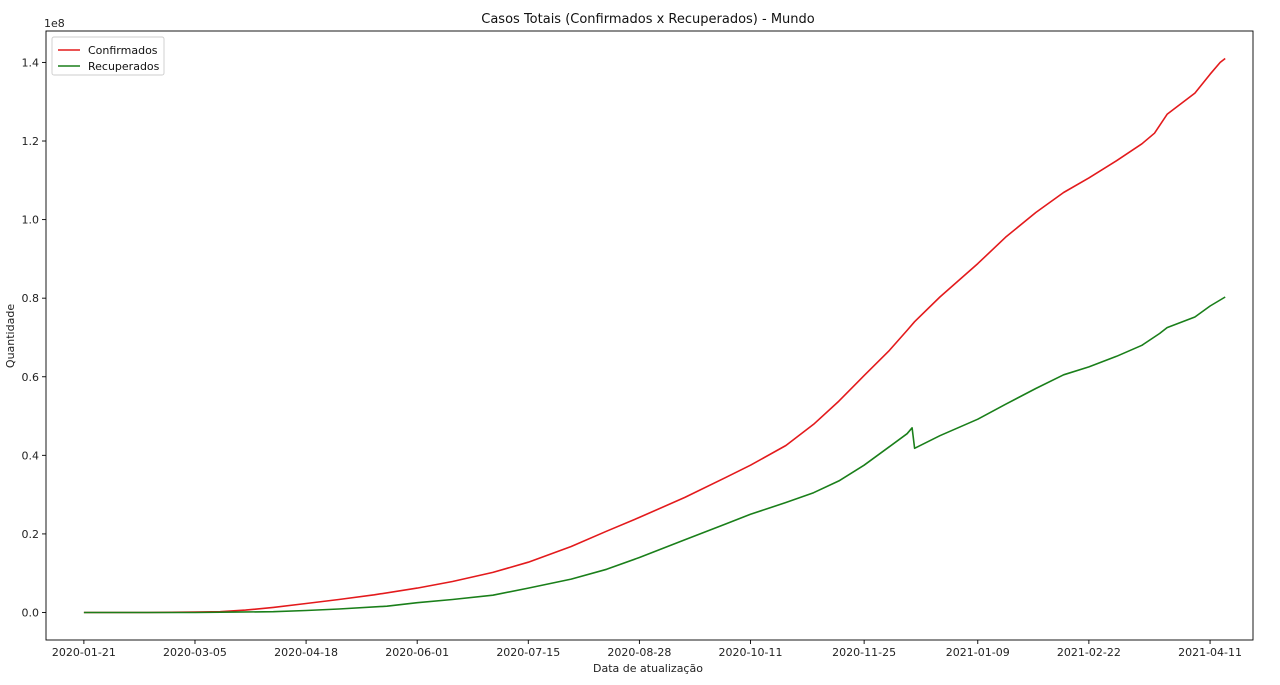 This screenshot has height=685, width=1280. I want to click on x-tick-label: 2020-06-01, so click(417, 652).